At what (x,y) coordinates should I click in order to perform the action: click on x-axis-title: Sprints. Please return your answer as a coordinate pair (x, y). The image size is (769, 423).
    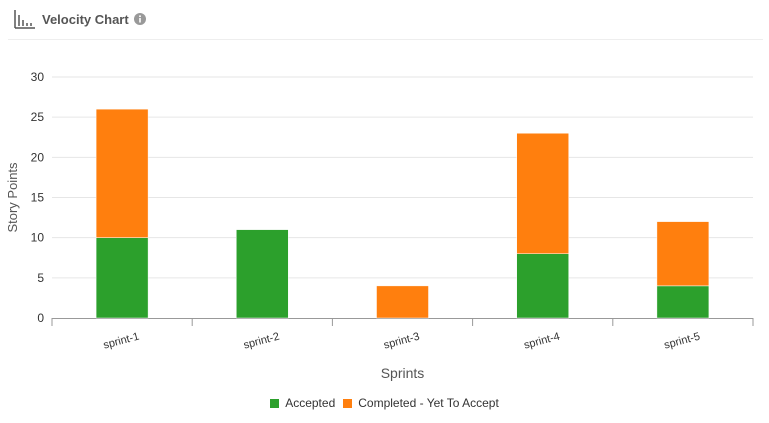
    Looking at the image, I should click on (403, 373).